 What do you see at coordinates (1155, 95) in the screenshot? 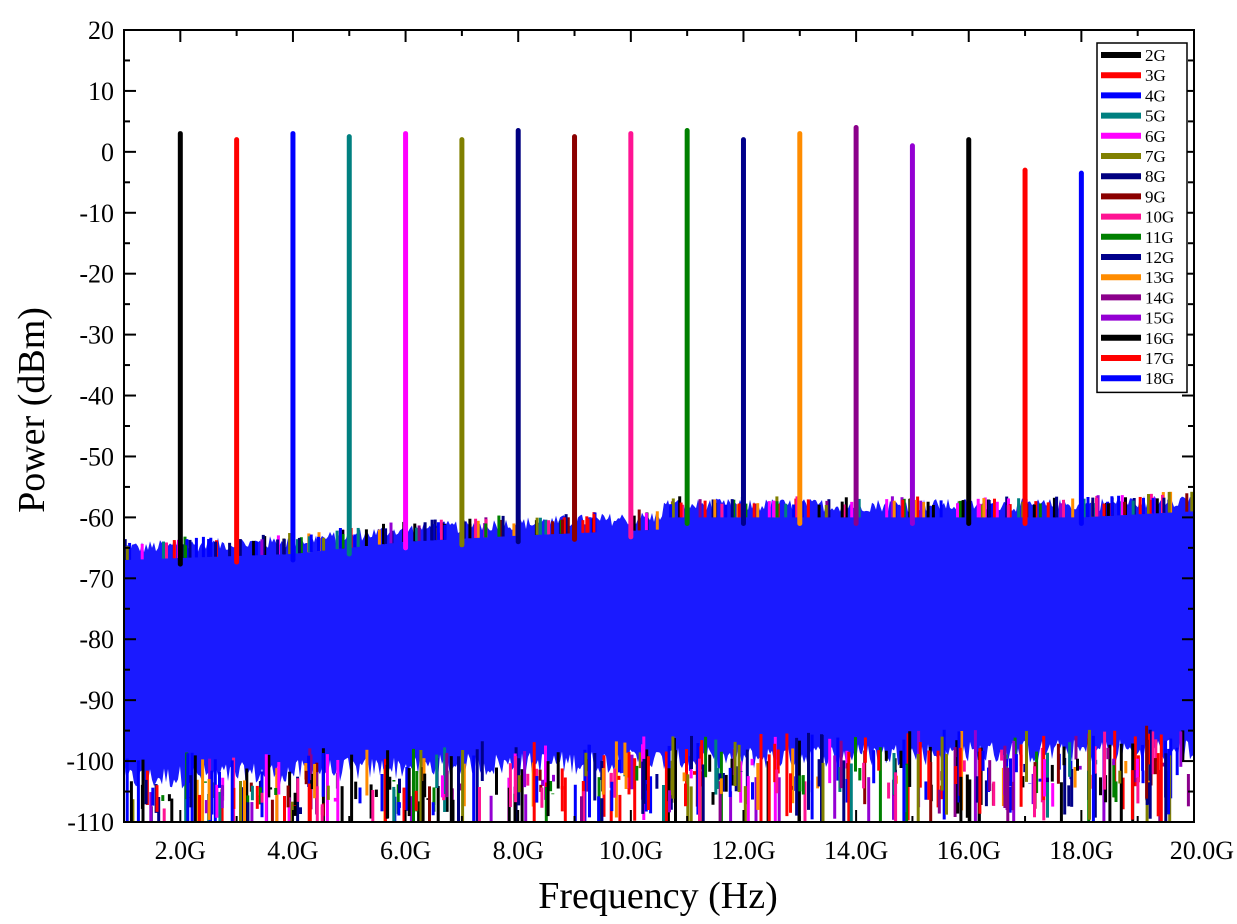
I see `legend-label-4G: 4G` at bounding box center [1155, 95].